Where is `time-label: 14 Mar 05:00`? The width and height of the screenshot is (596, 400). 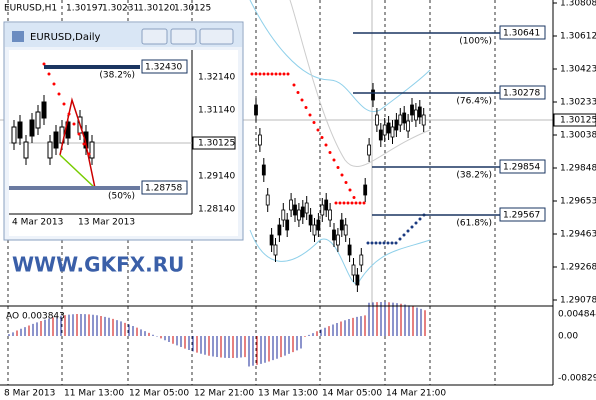
time-label: 14 Mar 05:00 is located at coordinates (352, 394).